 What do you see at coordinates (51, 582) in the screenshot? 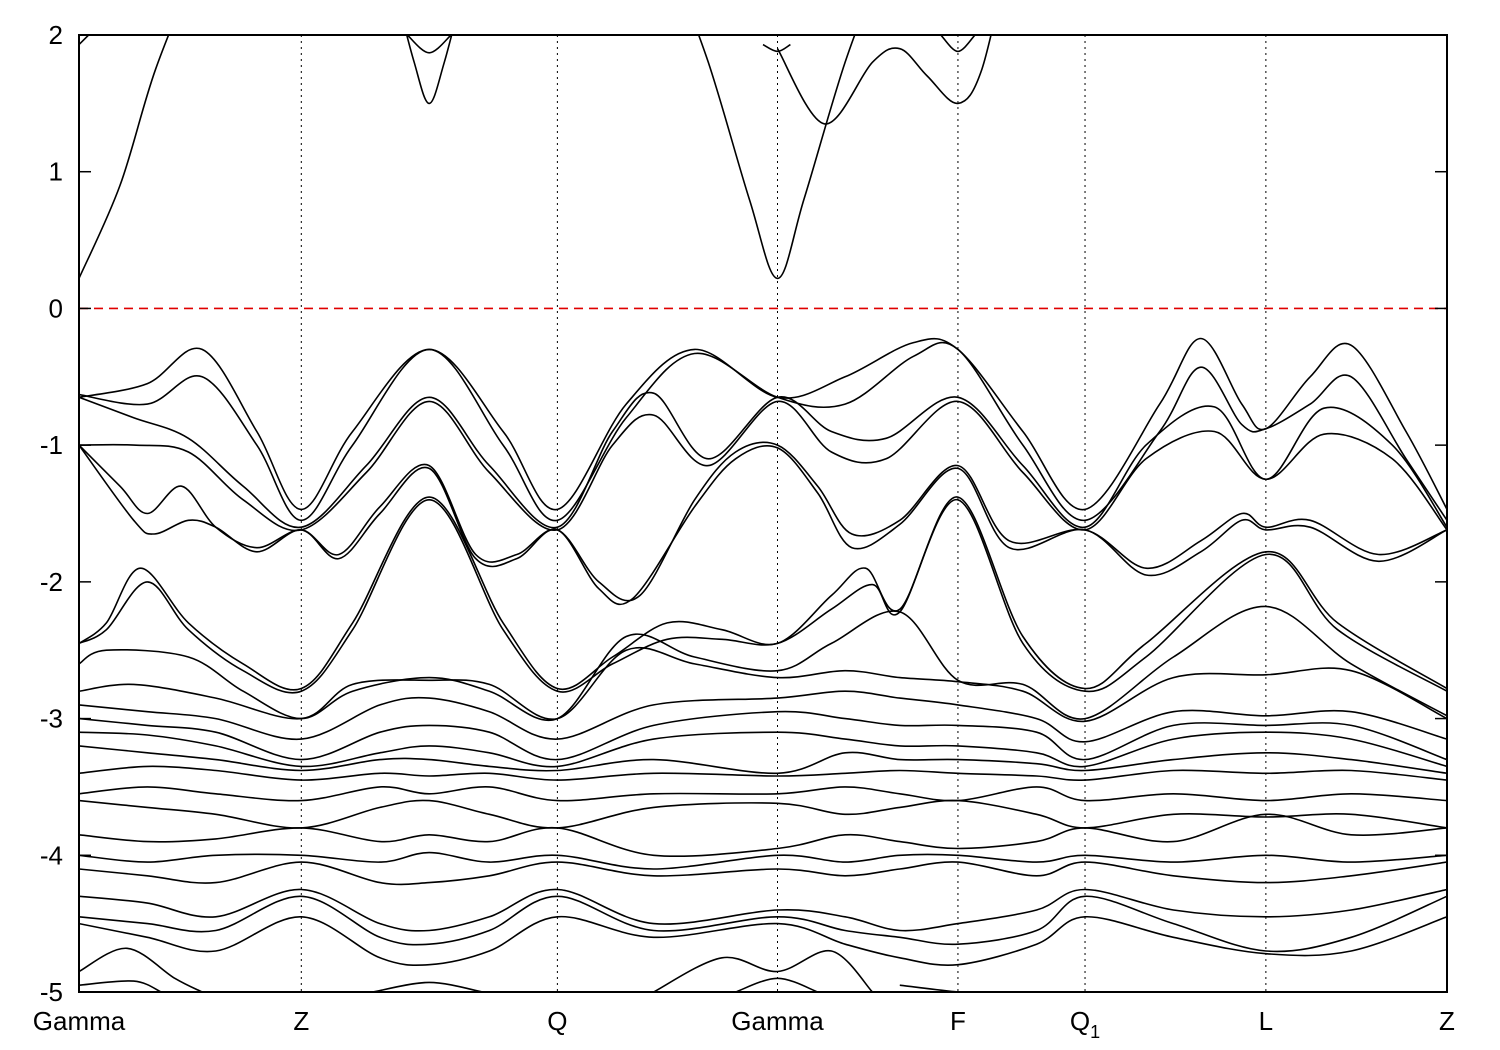
I see `y-tick-label: -2` at bounding box center [51, 582].